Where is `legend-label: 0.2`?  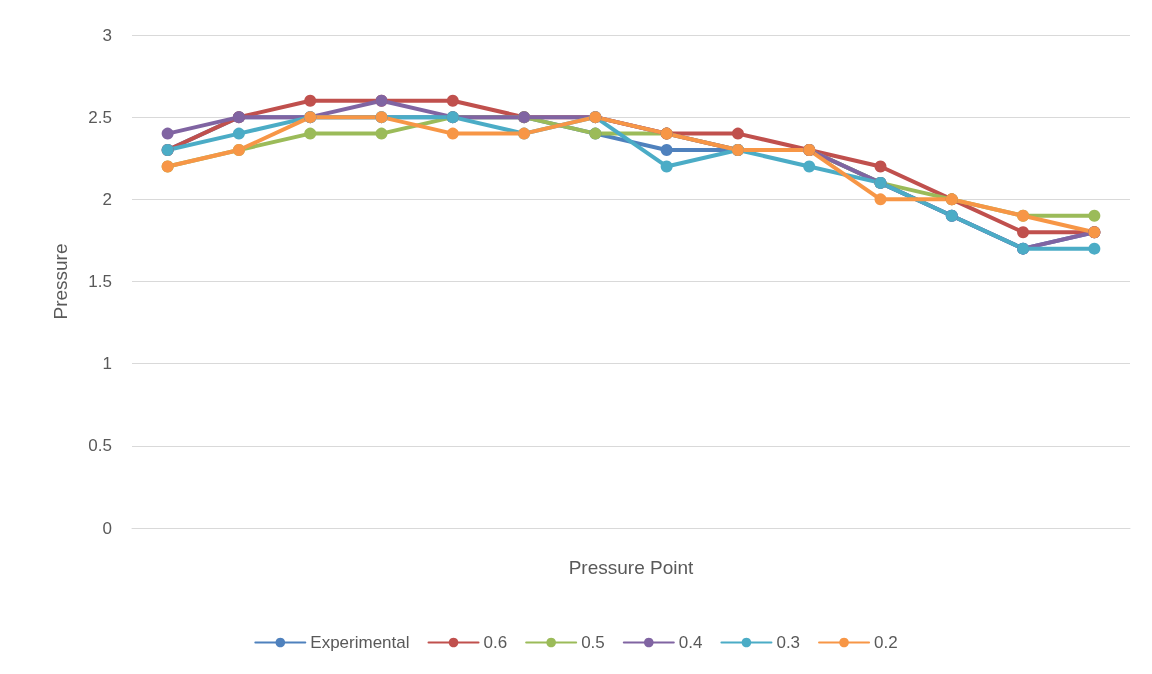 legend-label: 0.2 is located at coordinates (886, 642).